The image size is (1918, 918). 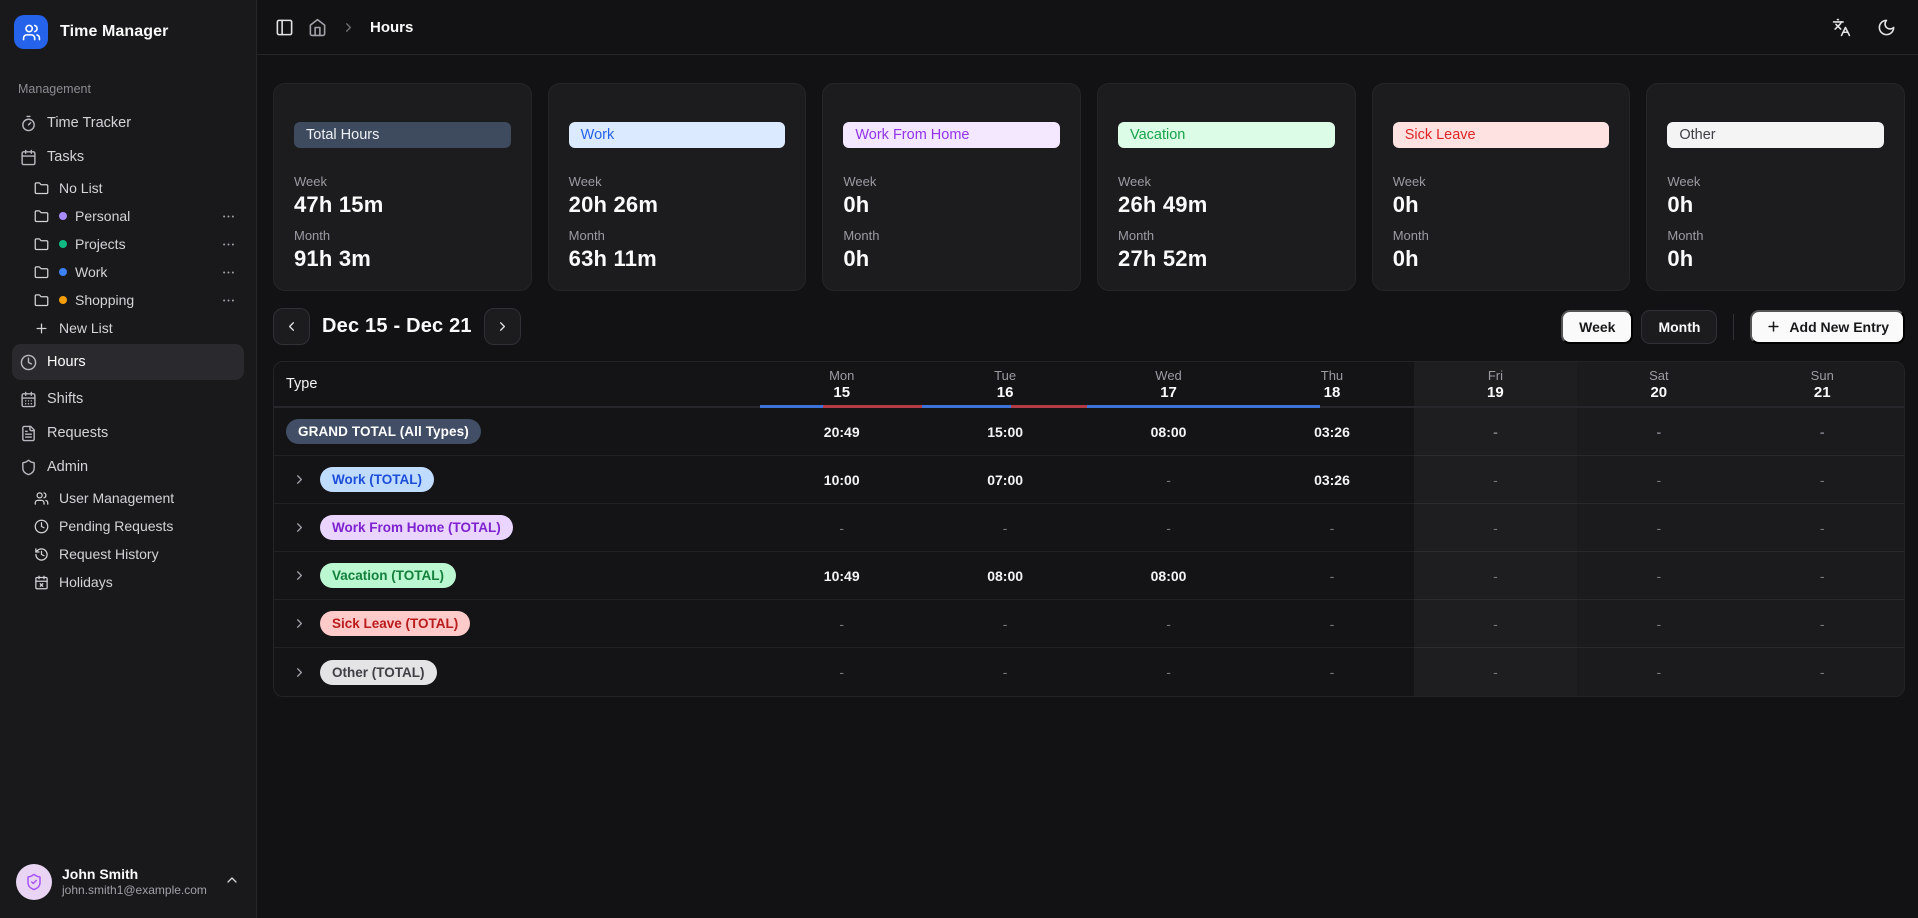 I want to click on sidebar-list-personal: Personal, so click(x=135, y=216).